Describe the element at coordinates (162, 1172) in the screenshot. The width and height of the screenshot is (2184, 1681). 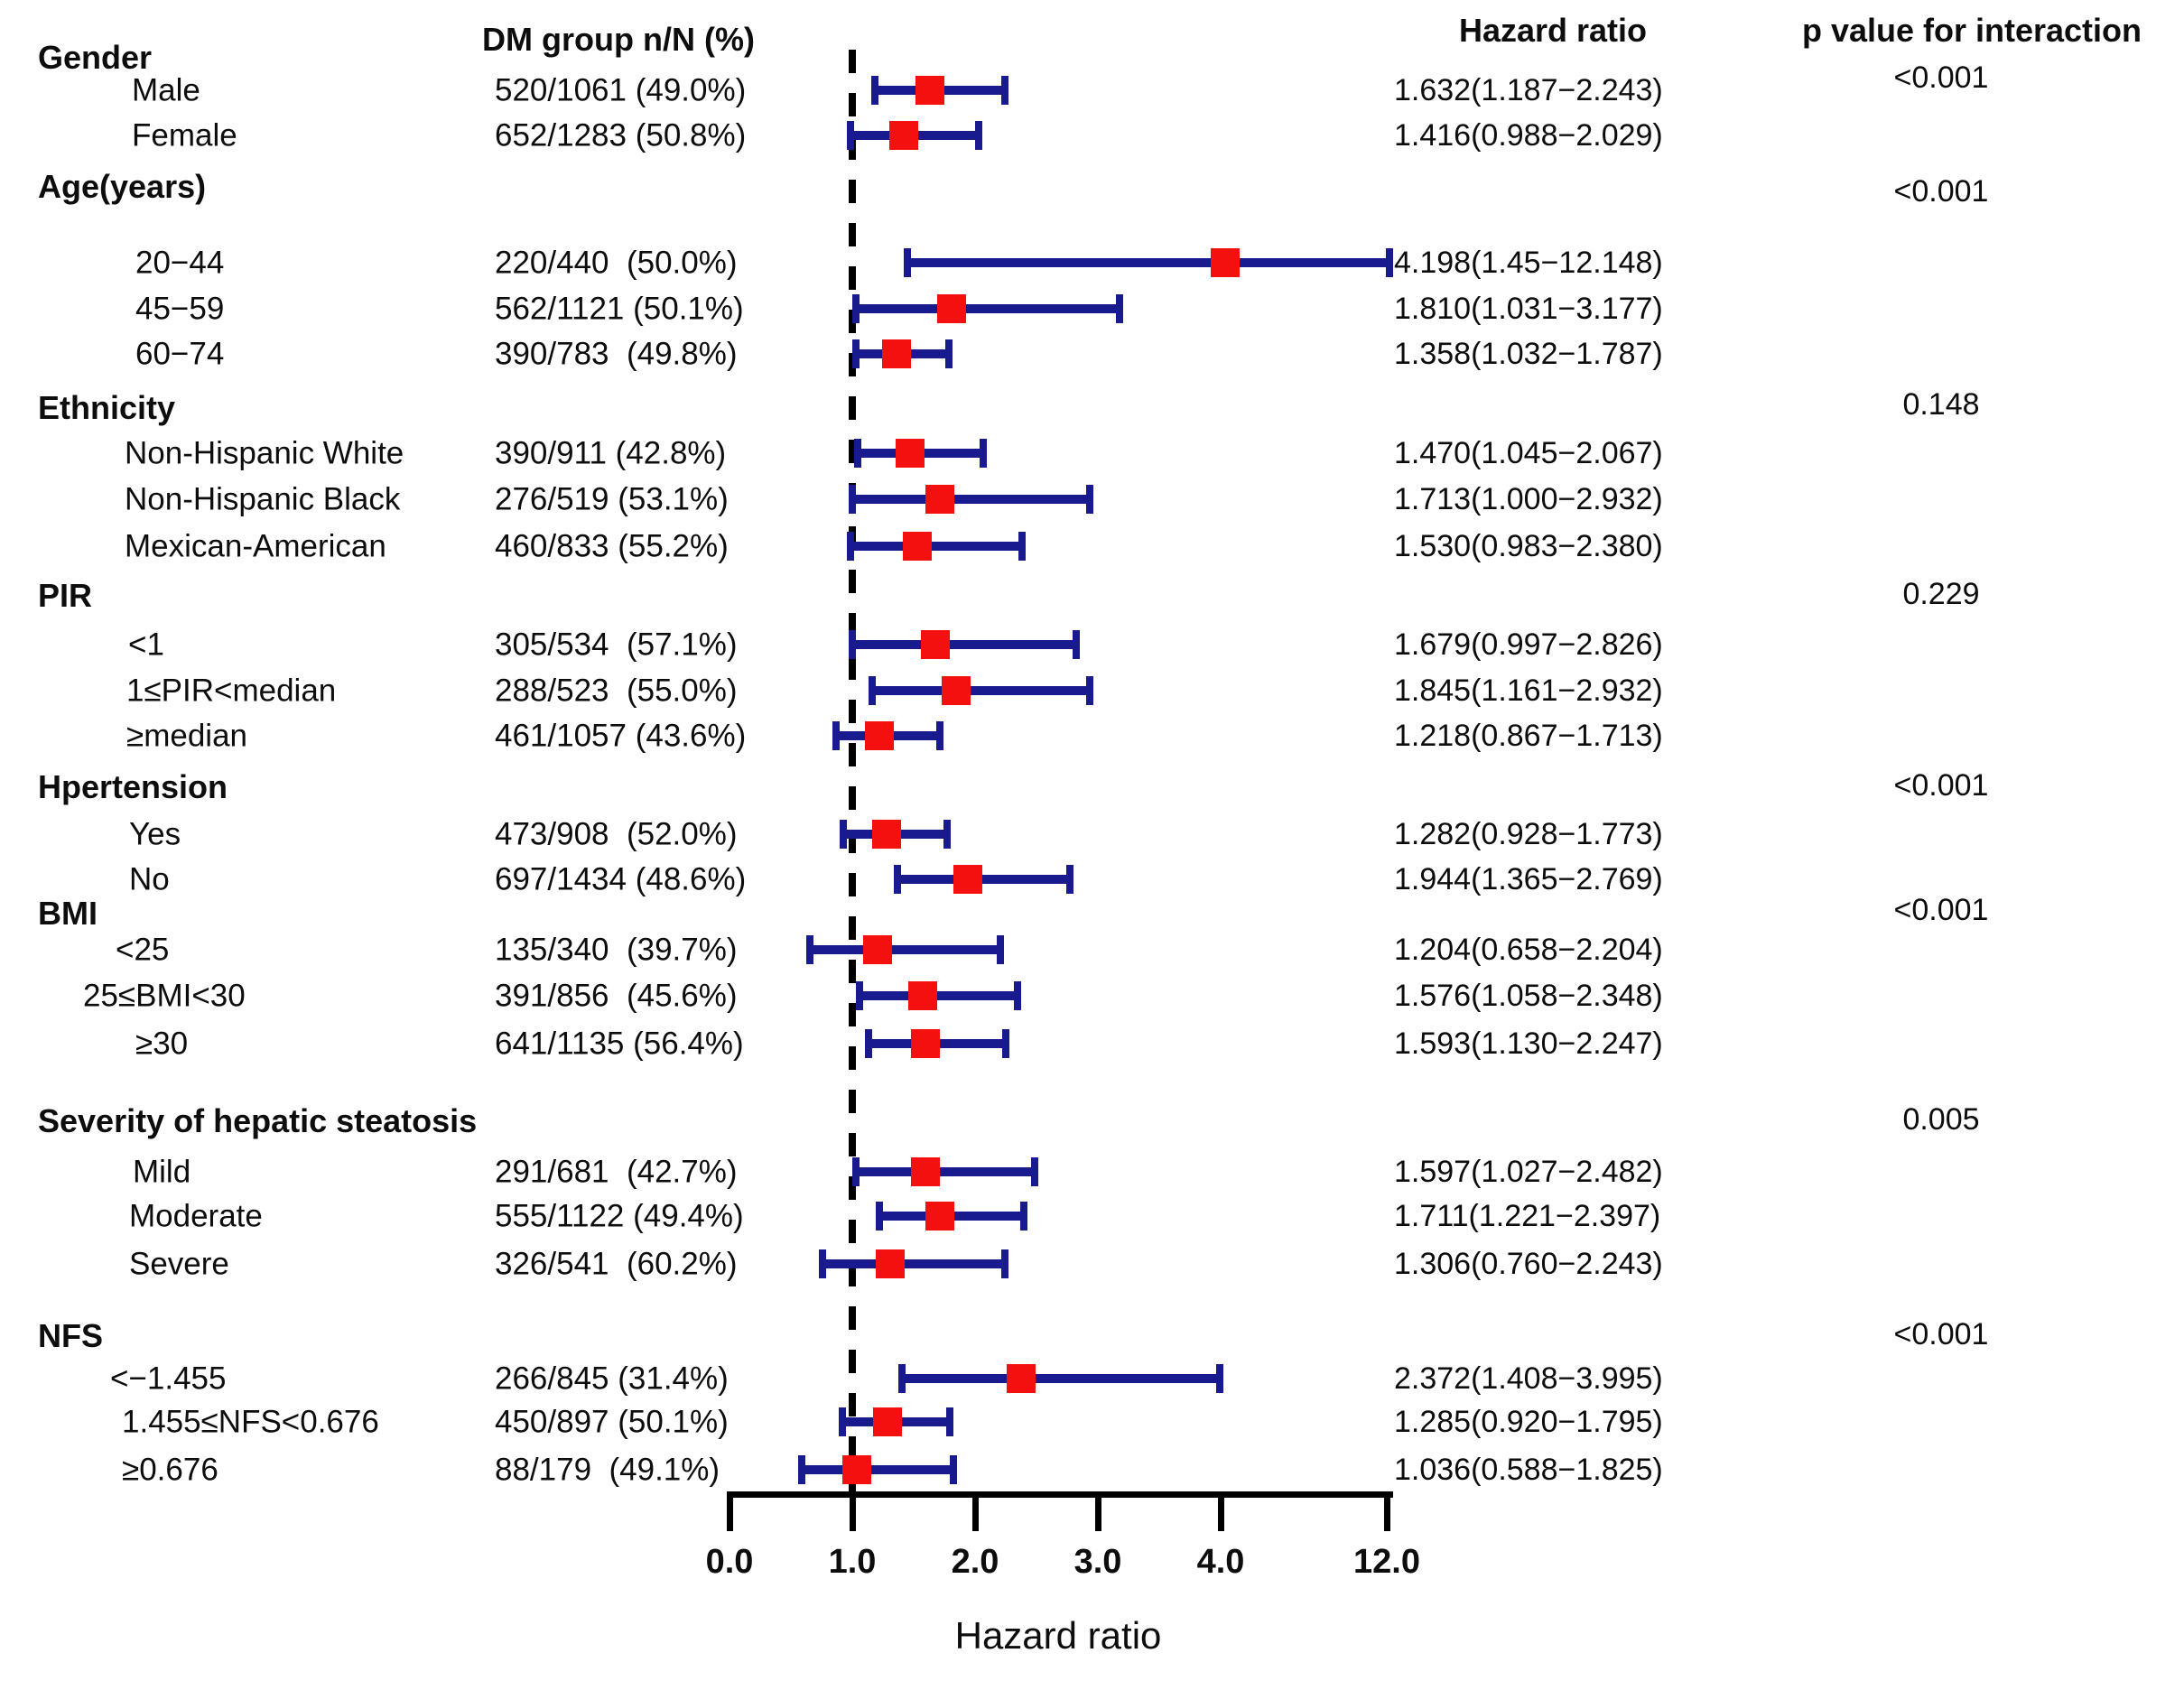
I see `row-label: Mild` at that location.